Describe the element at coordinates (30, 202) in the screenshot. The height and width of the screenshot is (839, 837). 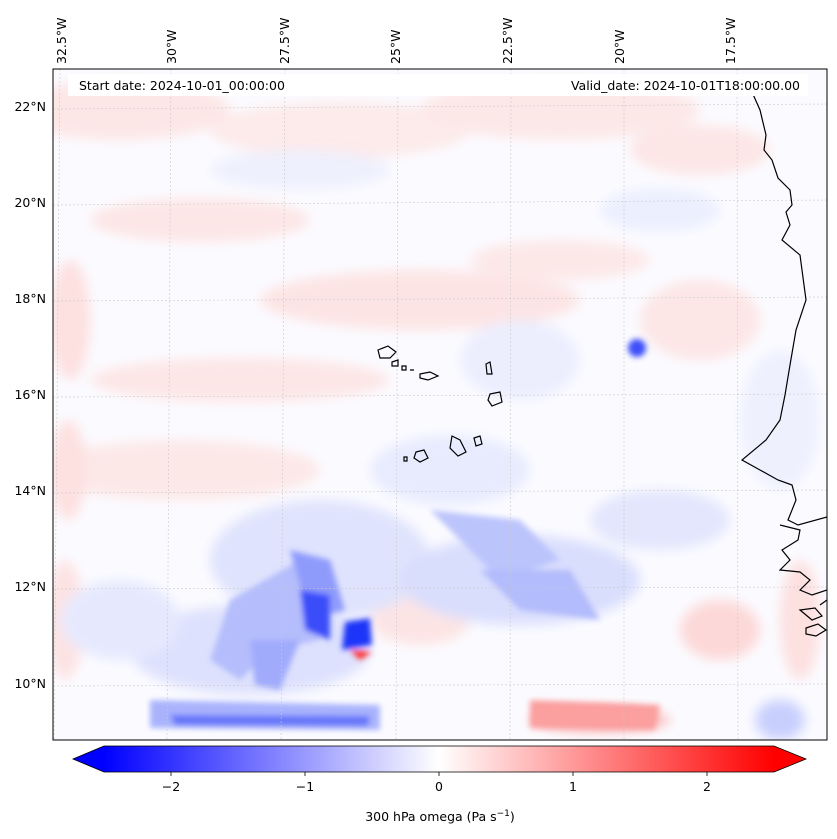
I see `lat-label: 20°N` at that location.